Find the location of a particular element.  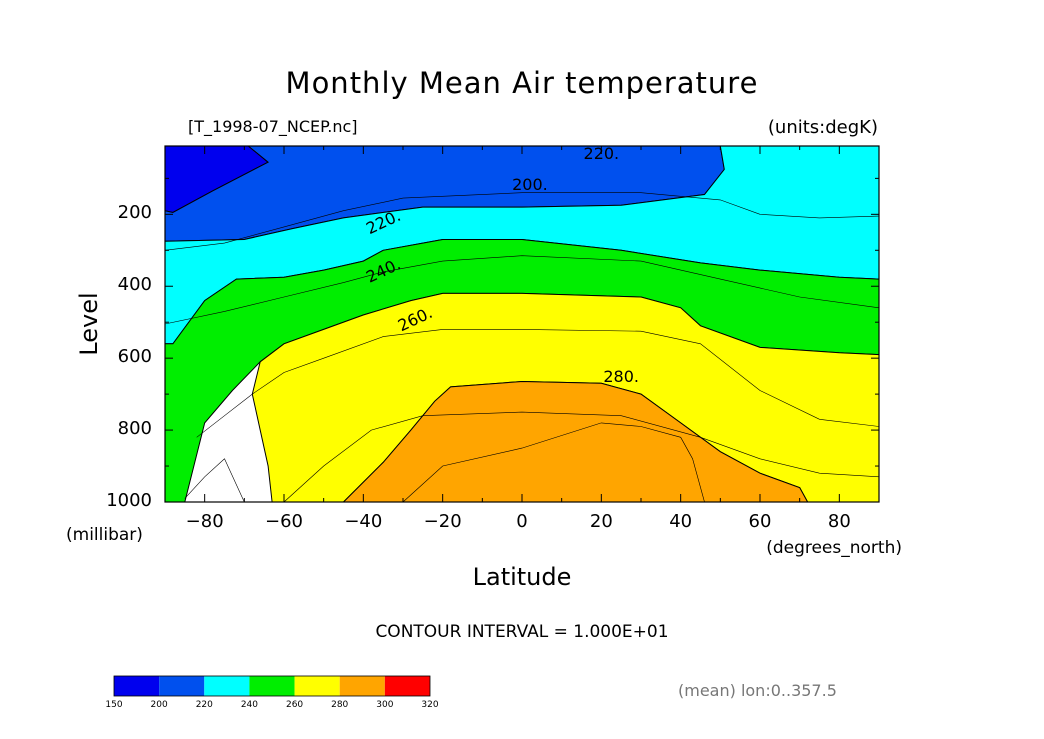

colorbar-tick-label: 300 is located at coordinates (385, 705).